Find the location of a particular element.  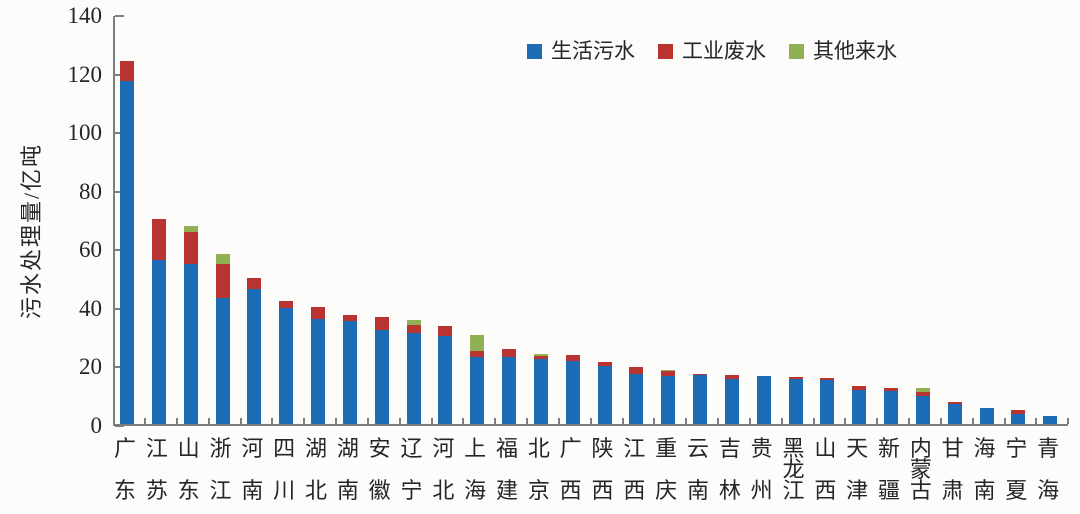

bar-segment-生活污水-广东 is located at coordinates (127, 252).